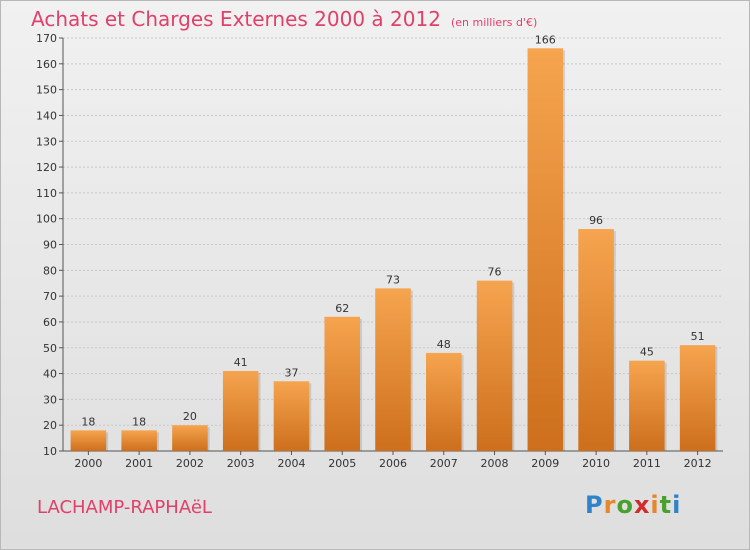  What do you see at coordinates (190, 463) in the screenshot?
I see `x-tick-label: 2002` at bounding box center [190, 463].